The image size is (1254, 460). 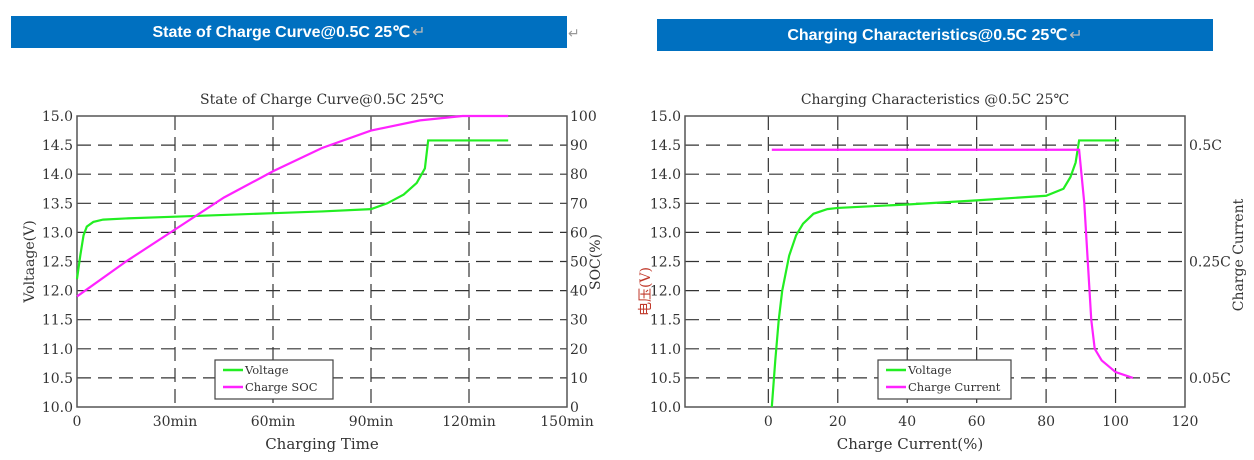 I want to click on series-line-charge-soc, so click(x=292, y=206).